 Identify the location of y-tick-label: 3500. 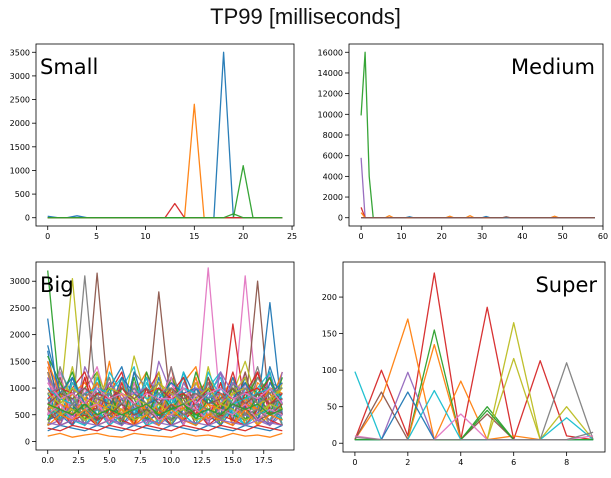
(20, 52).